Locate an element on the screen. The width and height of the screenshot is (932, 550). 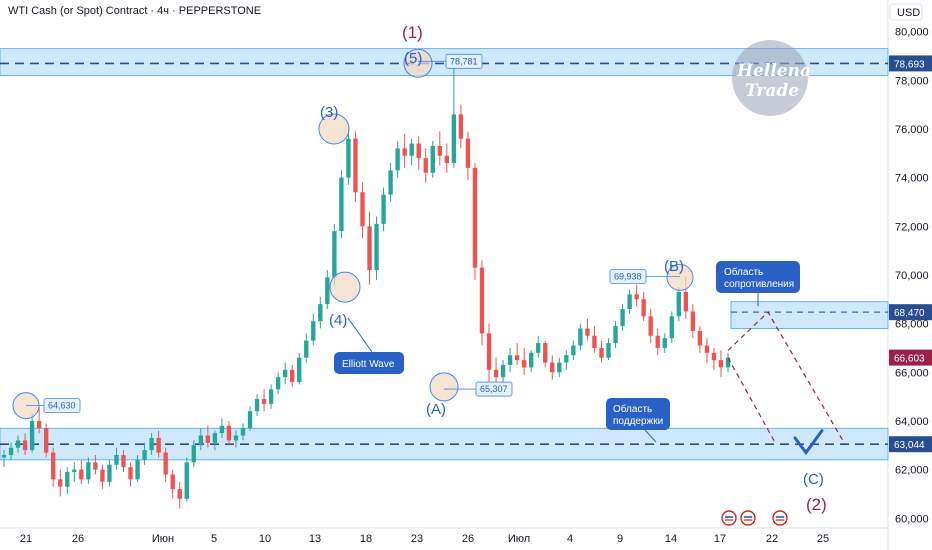
price-tick-label: 60,000 is located at coordinates (912, 519).